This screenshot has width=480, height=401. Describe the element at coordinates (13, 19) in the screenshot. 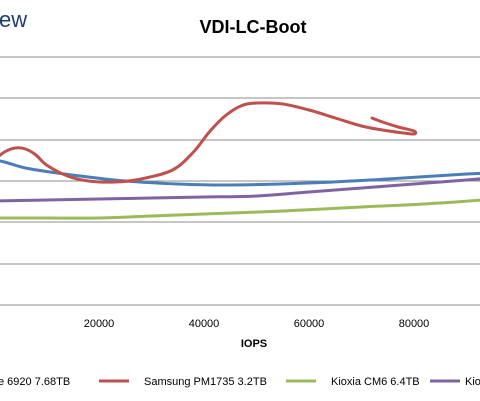

I see `brand-logo-text: ew` at that location.